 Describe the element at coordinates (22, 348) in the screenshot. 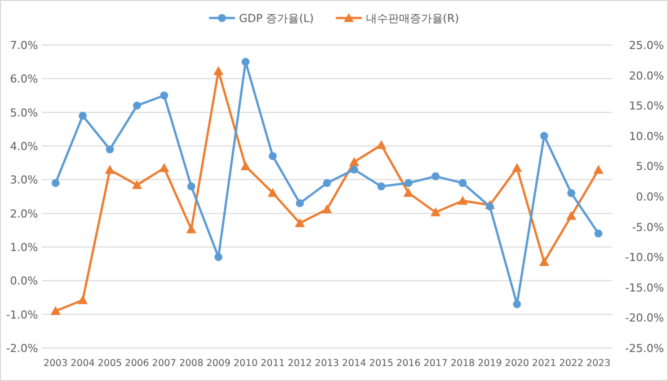

I see `y-tick-label: -2.0%` at that location.